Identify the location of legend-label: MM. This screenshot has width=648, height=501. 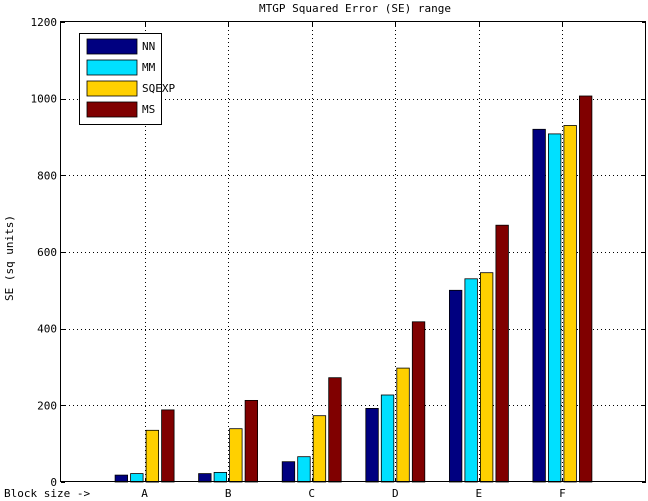
(149, 67).